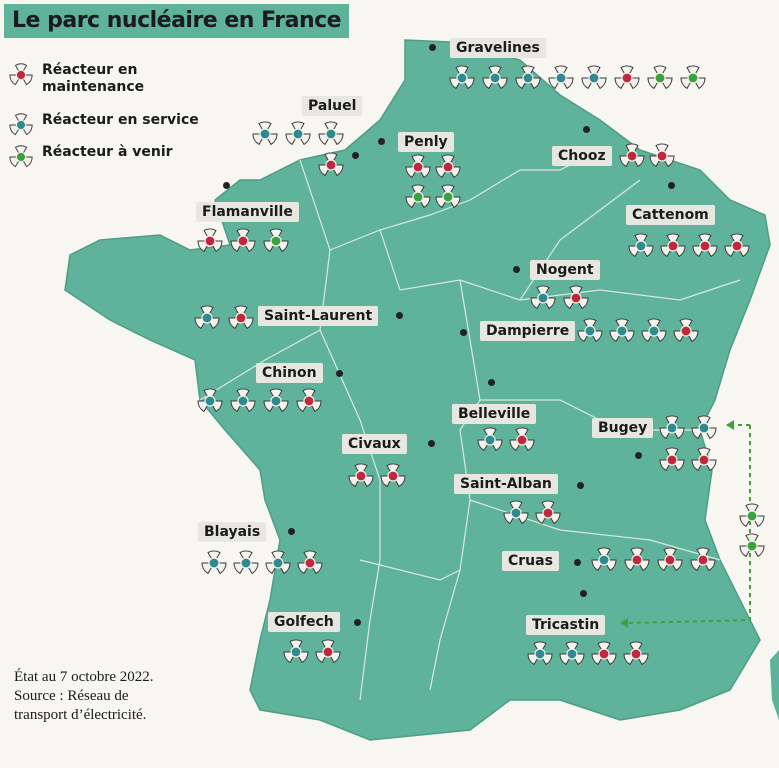 Image resolution: width=779 pixels, height=768 pixels. I want to click on site-belleville: Belleville, so click(494, 414).